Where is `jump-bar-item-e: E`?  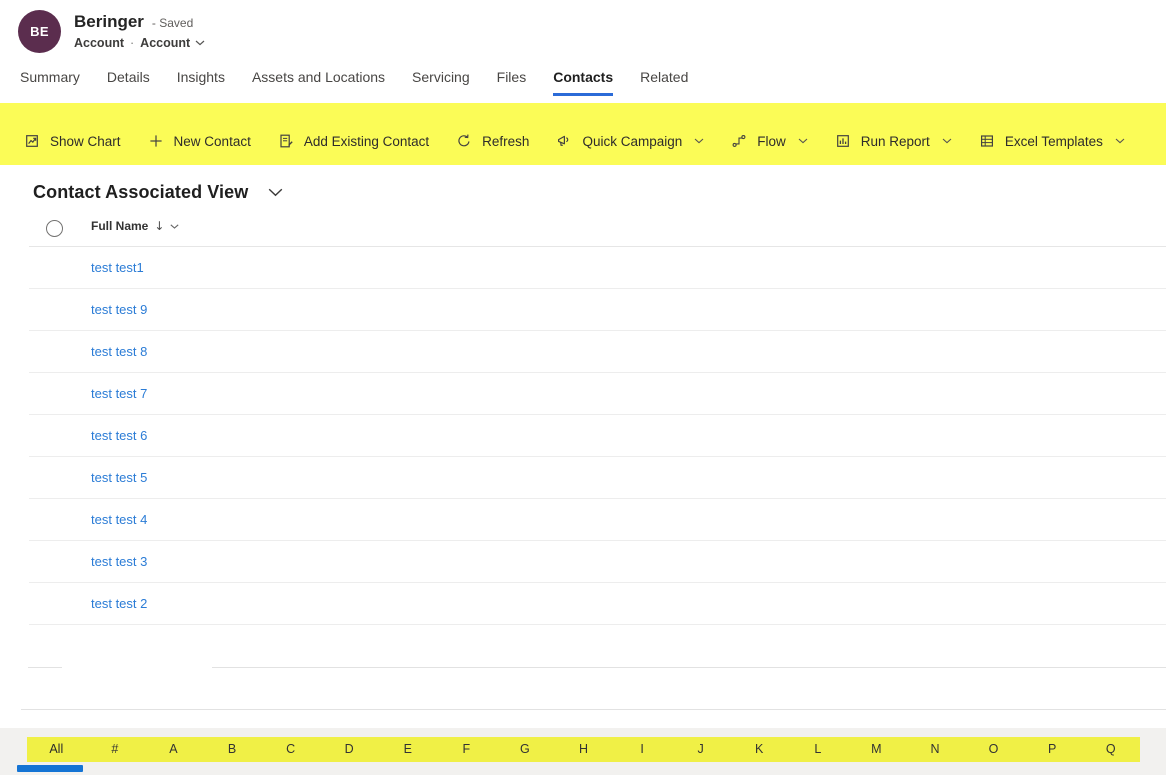 jump-bar-item-e: E is located at coordinates (407, 749).